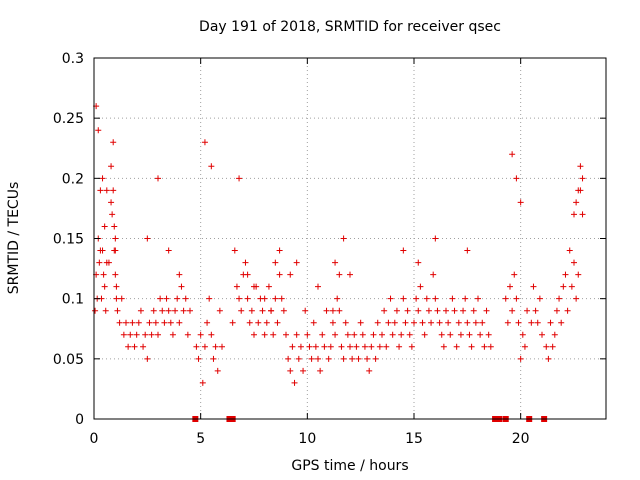  I want to click on y-tick-label: 0.05, so click(68, 360).